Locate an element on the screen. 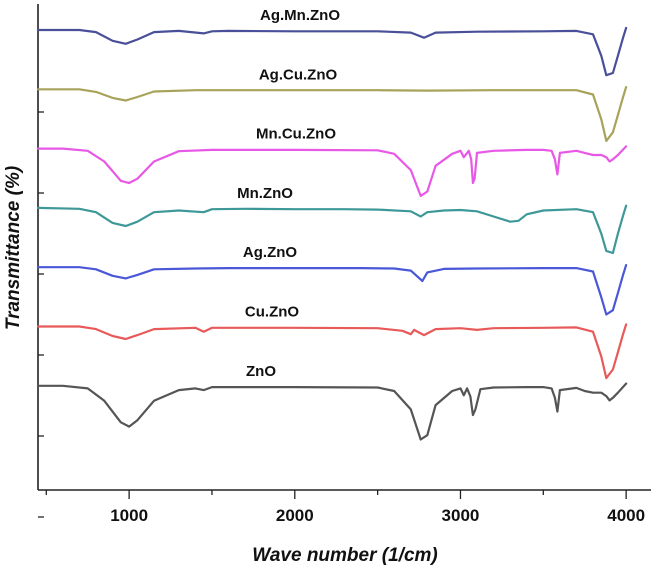 The image size is (654, 575). series-line-zno is located at coordinates (332, 411).